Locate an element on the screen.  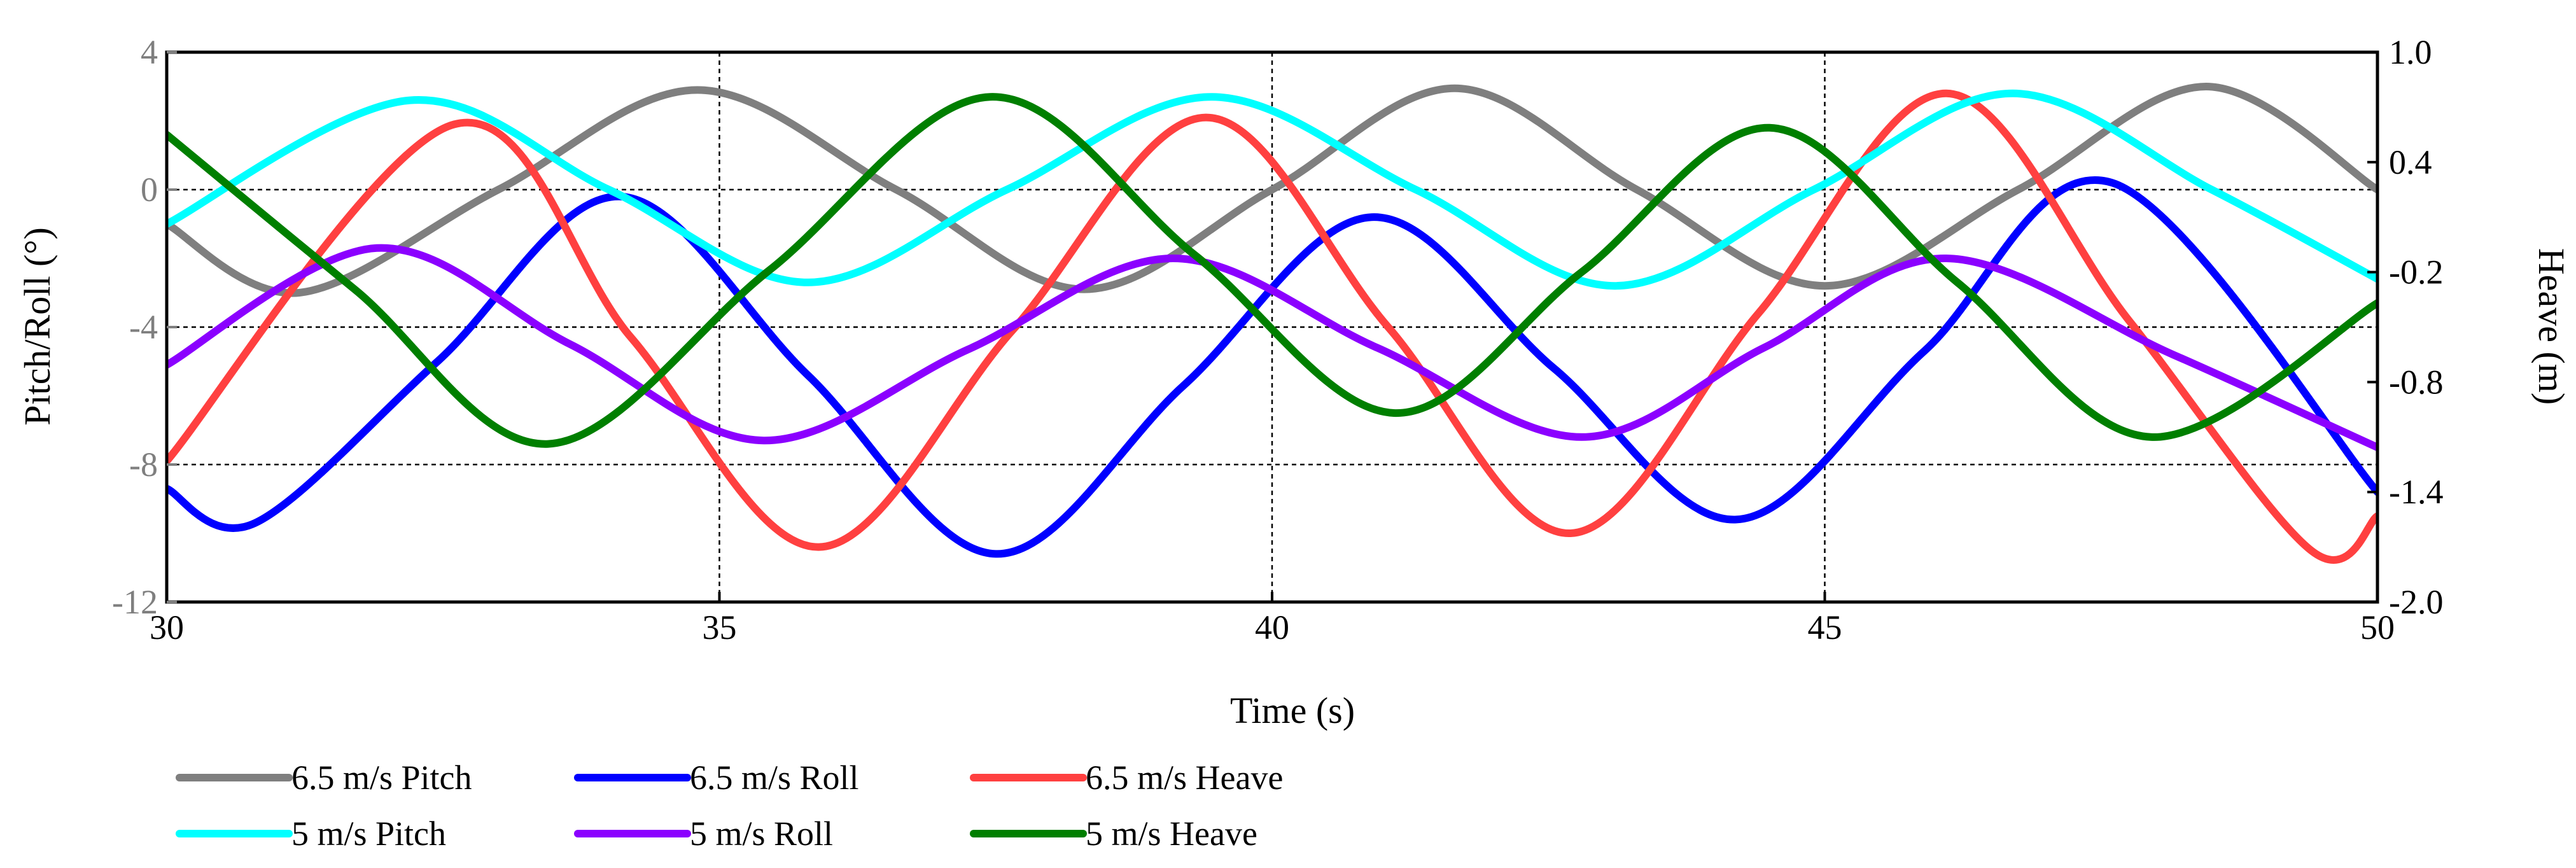
legend-item-6-5-m-s-heave: 6.5 m/s Heave is located at coordinates (1126, 778).